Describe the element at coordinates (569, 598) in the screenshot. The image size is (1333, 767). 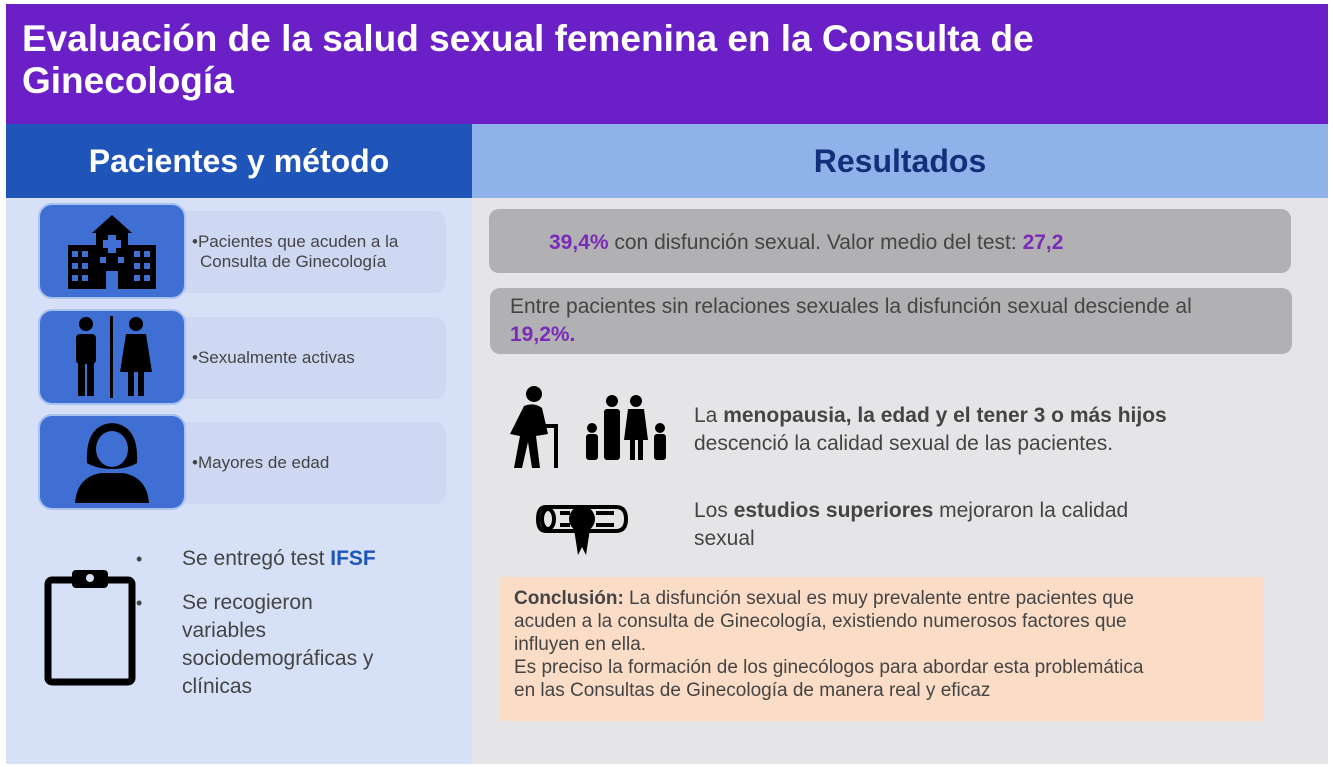
I see `conclusion-label: Conclusión:` at that location.